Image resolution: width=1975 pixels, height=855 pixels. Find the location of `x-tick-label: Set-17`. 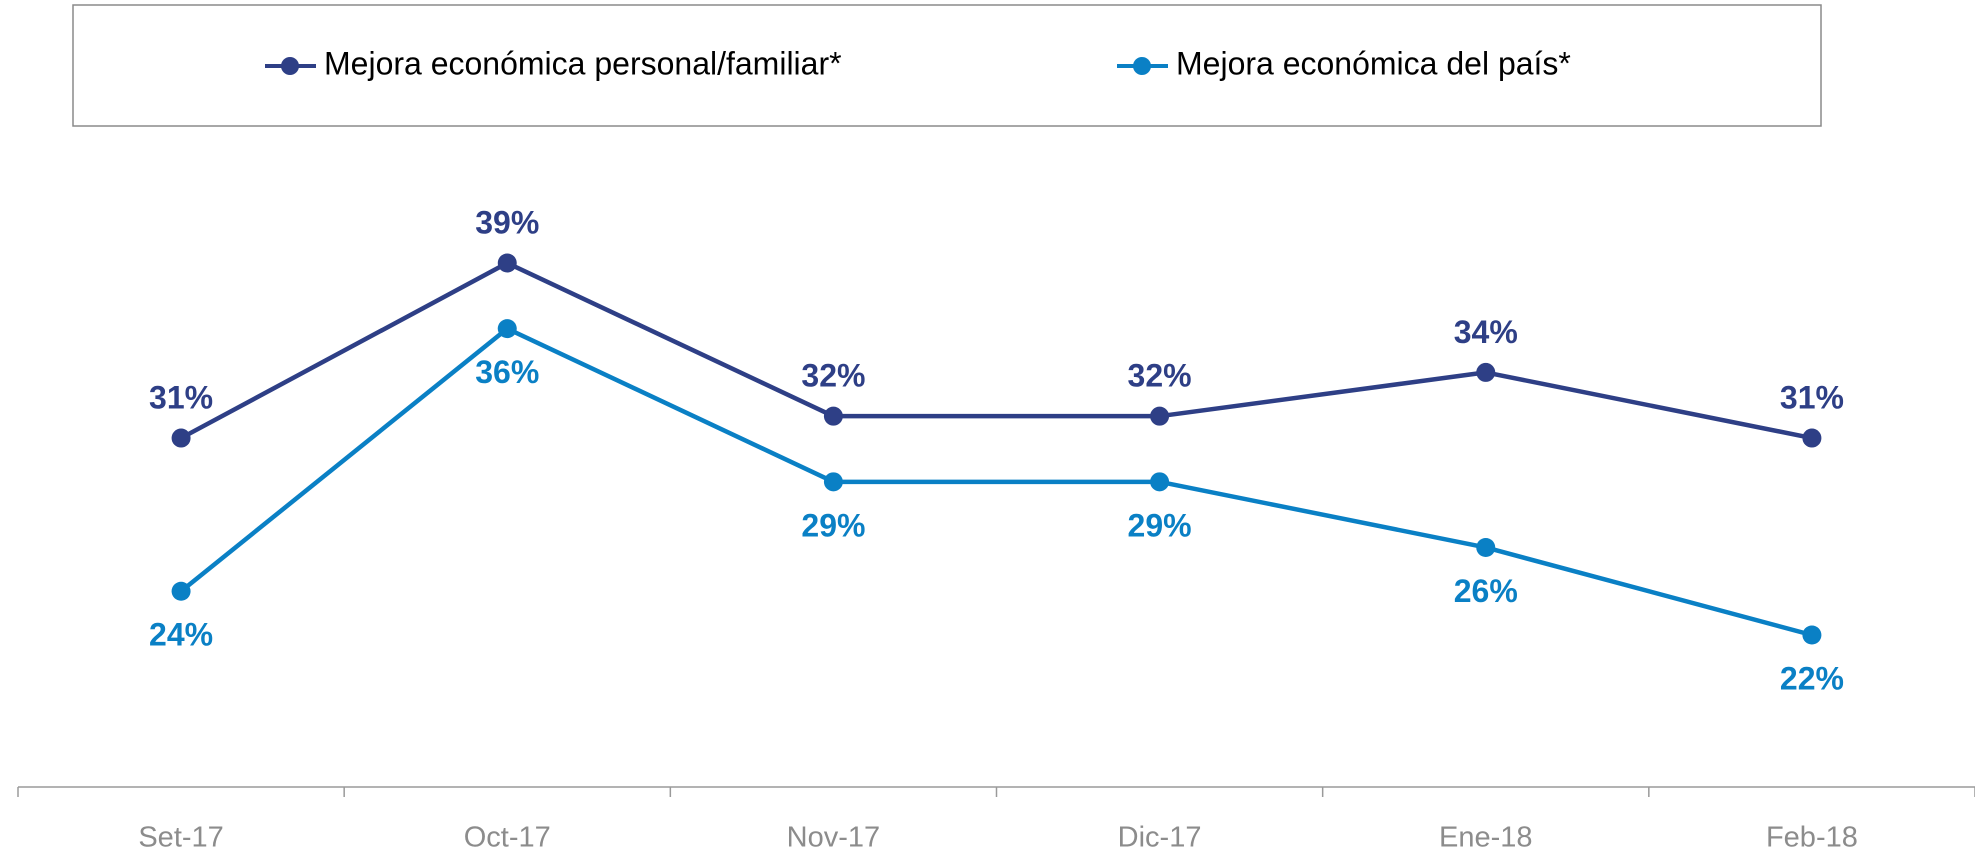

x-tick-label: Set-17 is located at coordinates (180, 838).